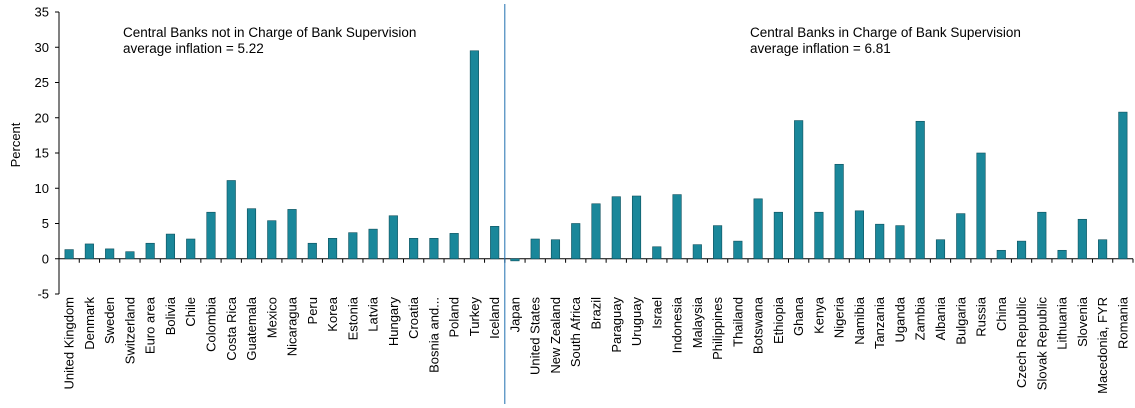 The image size is (1135, 408). Describe the element at coordinates (677, 324) in the screenshot. I see `category-label: Indonesia` at that location.